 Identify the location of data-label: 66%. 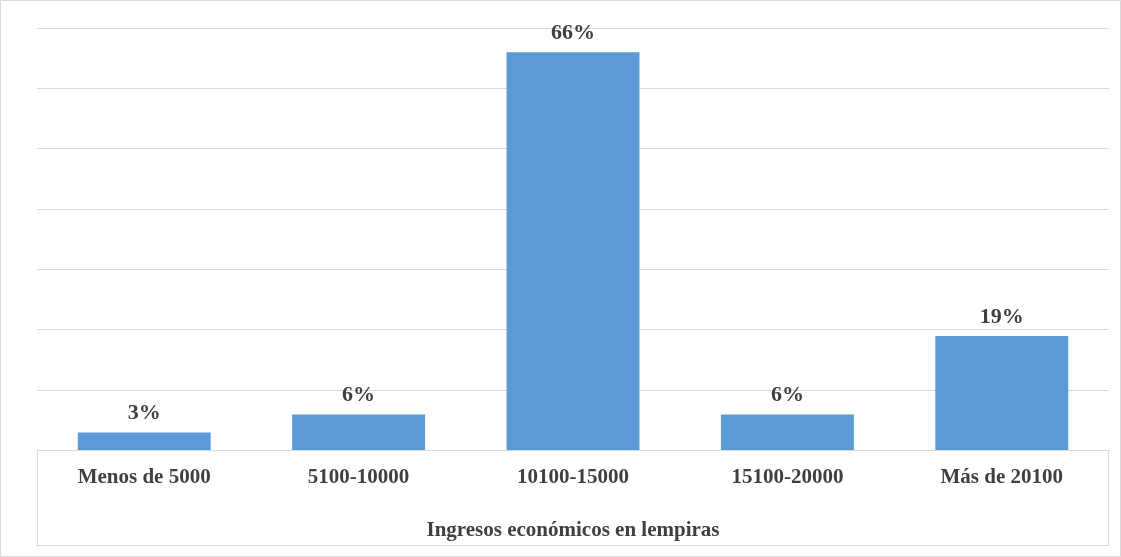
(573, 31).